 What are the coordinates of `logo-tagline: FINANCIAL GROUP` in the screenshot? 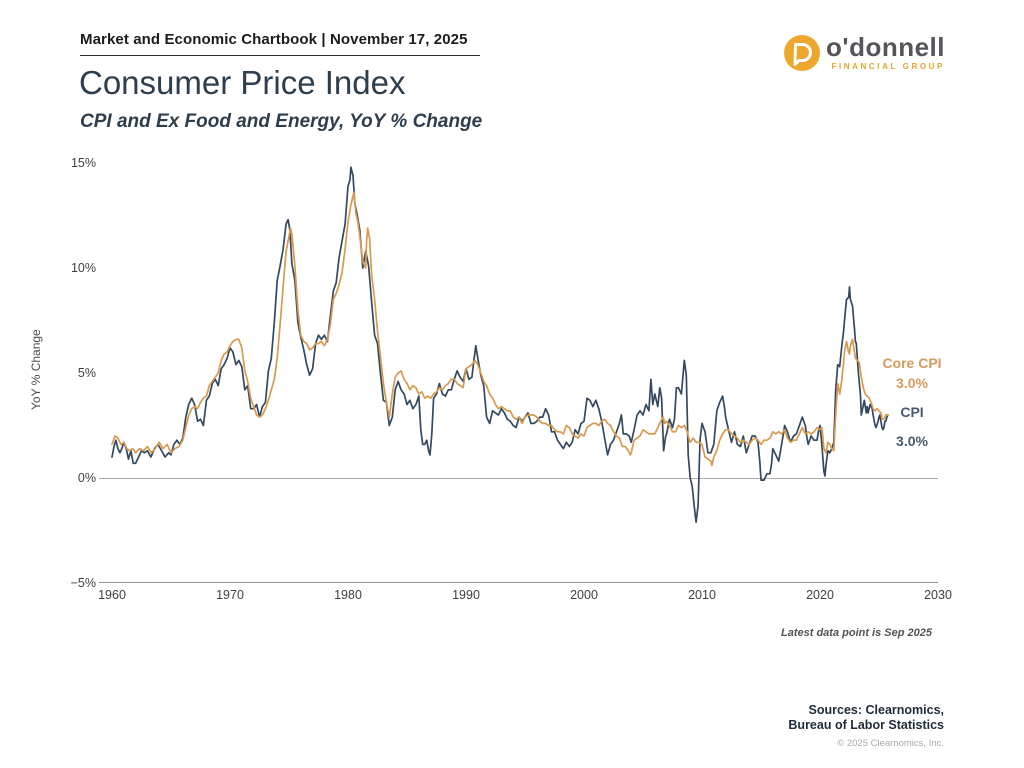 It's located at (888, 66).